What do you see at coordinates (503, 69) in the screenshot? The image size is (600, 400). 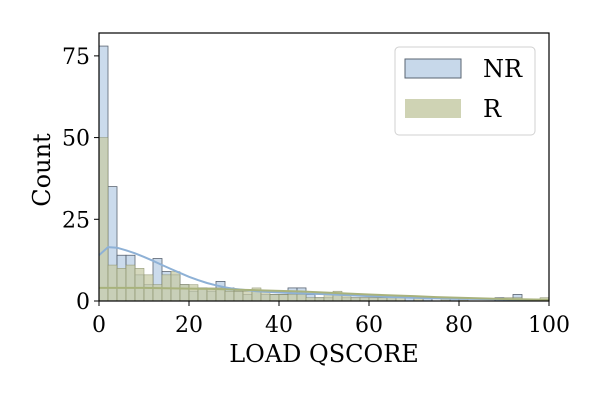 I see `legend-label-nr: NR` at bounding box center [503, 69].